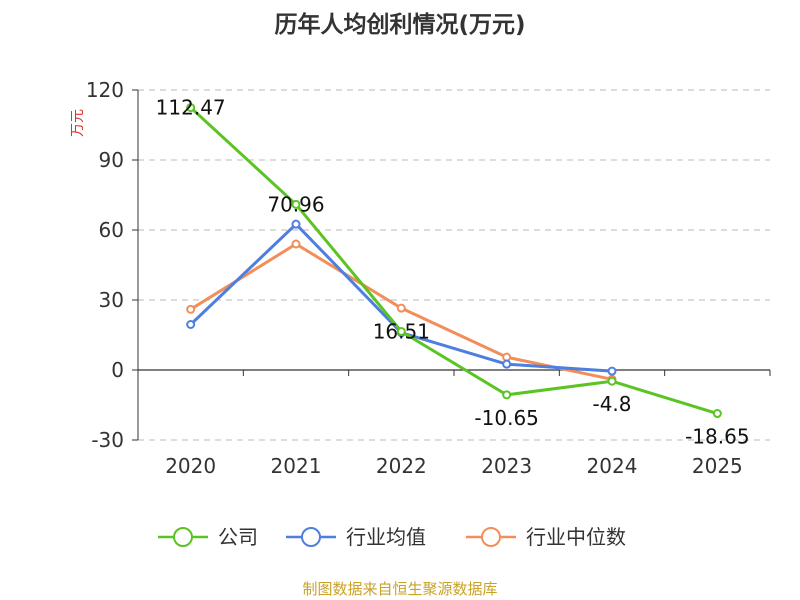  Describe the element at coordinates (386, 537) in the screenshot. I see `legend-label: 行业均值` at that location.